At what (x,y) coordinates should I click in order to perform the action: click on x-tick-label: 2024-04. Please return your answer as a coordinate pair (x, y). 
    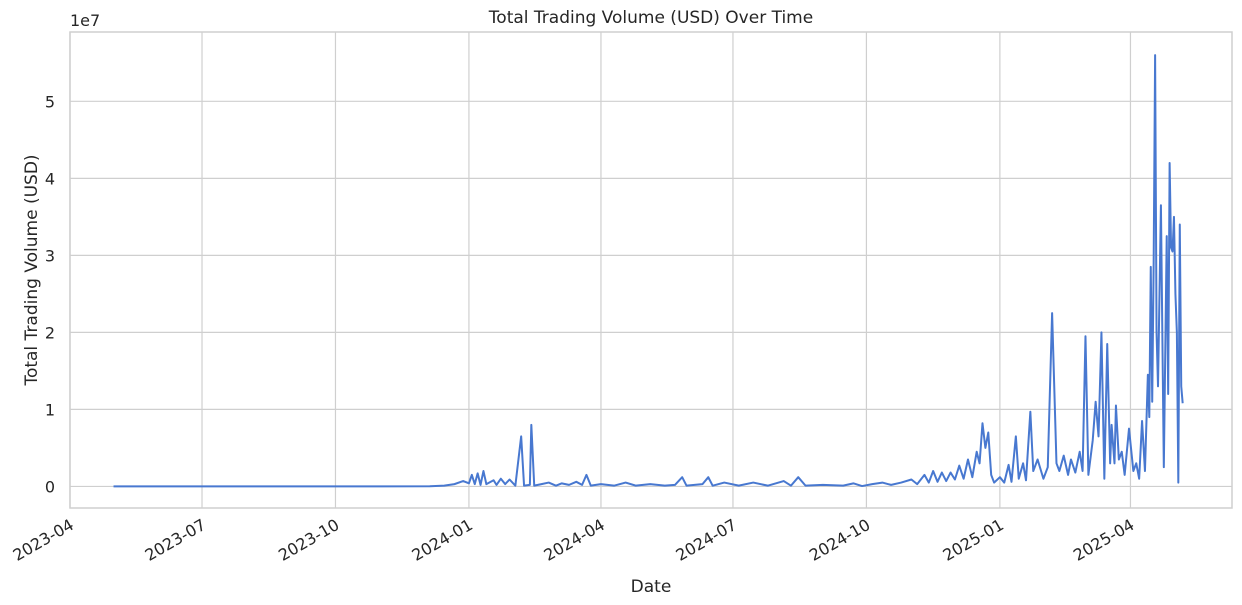
    Looking at the image, I should click on (574, 540).